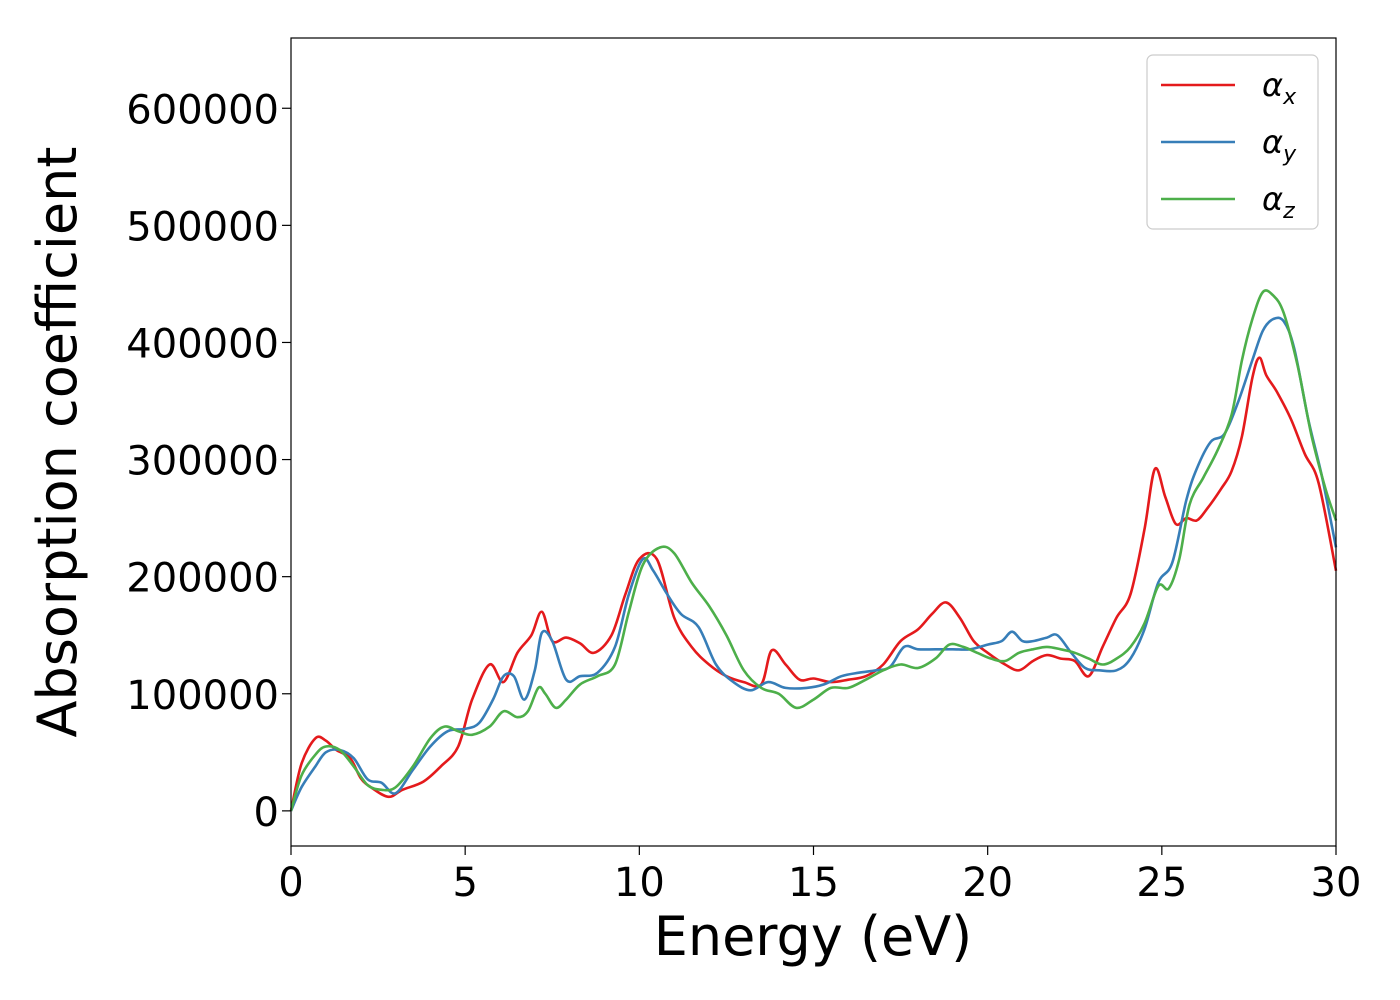 This screenshot has width=1400, height=1000. I want to click on y-tick-label: 100000, so click(202, 696).